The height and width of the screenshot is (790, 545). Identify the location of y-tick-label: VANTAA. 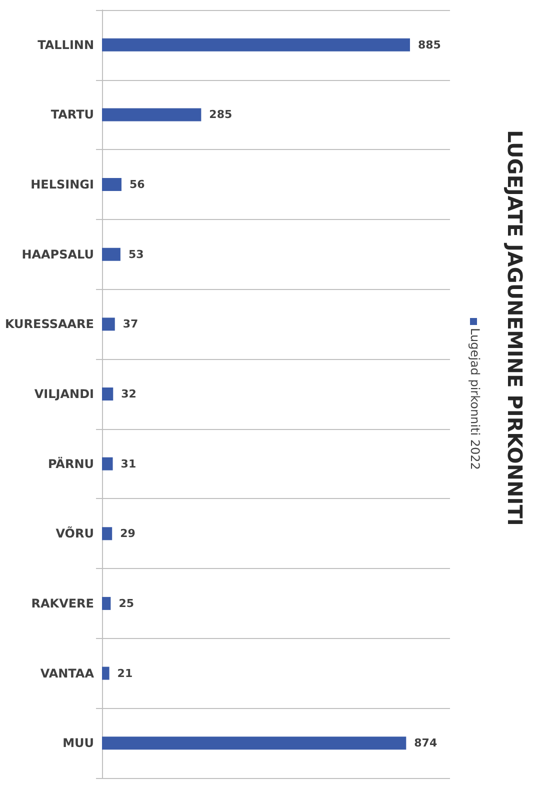
(67, 673).